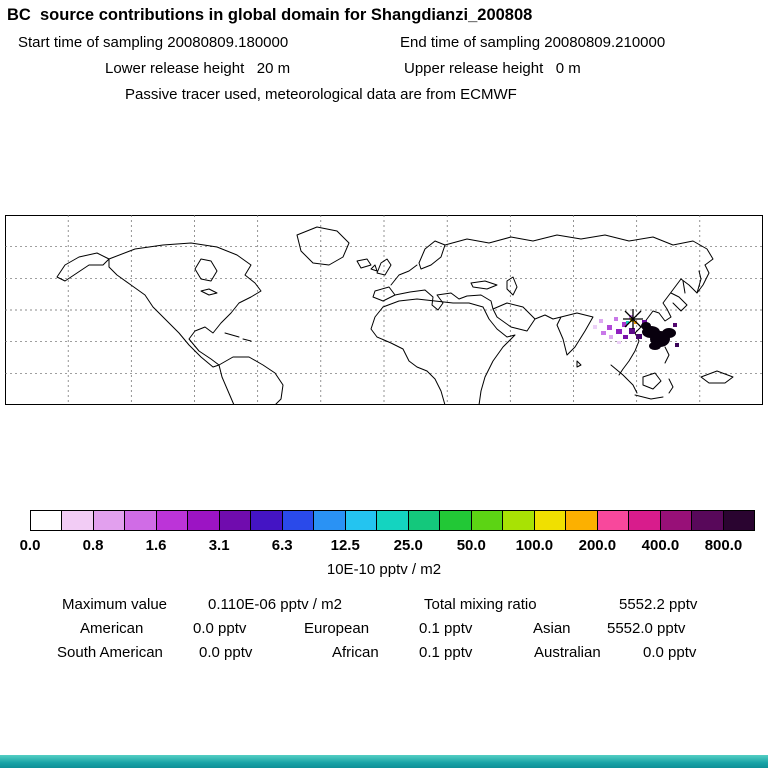 The height and width of the screenshot is (768, 768). Describe the element at coordinates (446, 628) in the screenshot. I see `region-european-value: 0.1 pptv` at that location.